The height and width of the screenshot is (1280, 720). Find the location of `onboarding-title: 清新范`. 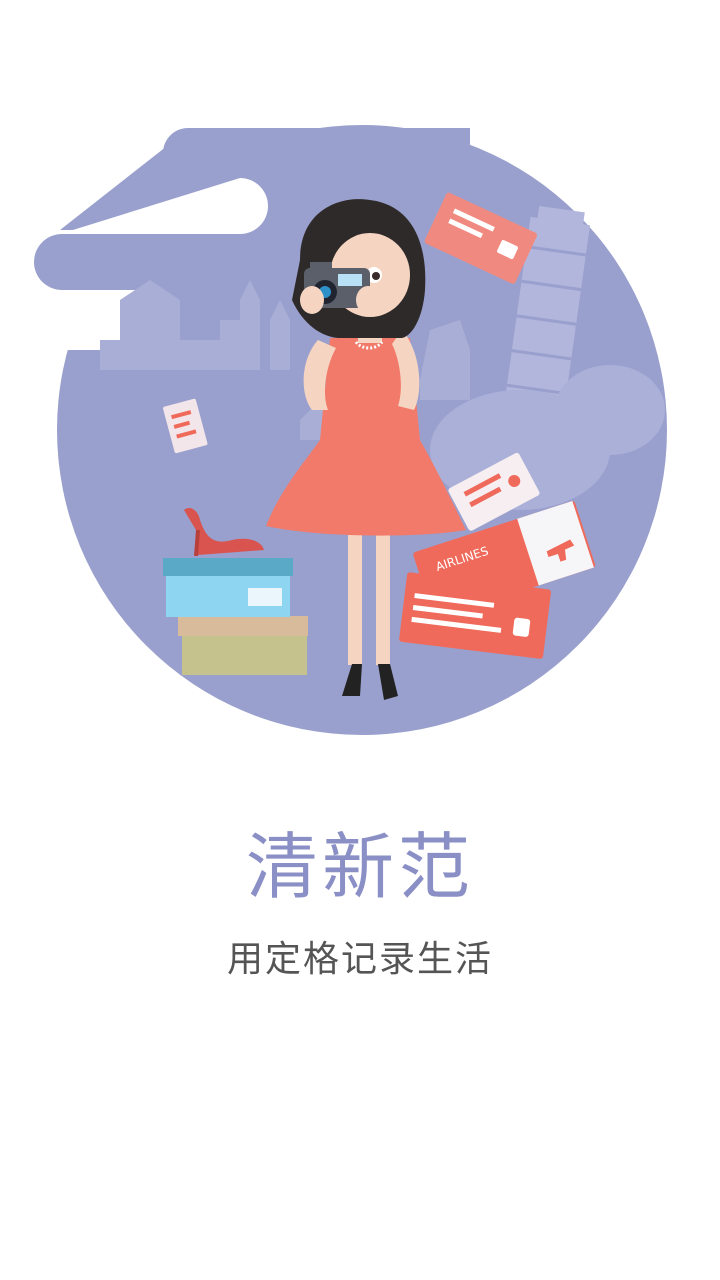

onboarding-title: 清新范 is located at coordinates (359, 867).